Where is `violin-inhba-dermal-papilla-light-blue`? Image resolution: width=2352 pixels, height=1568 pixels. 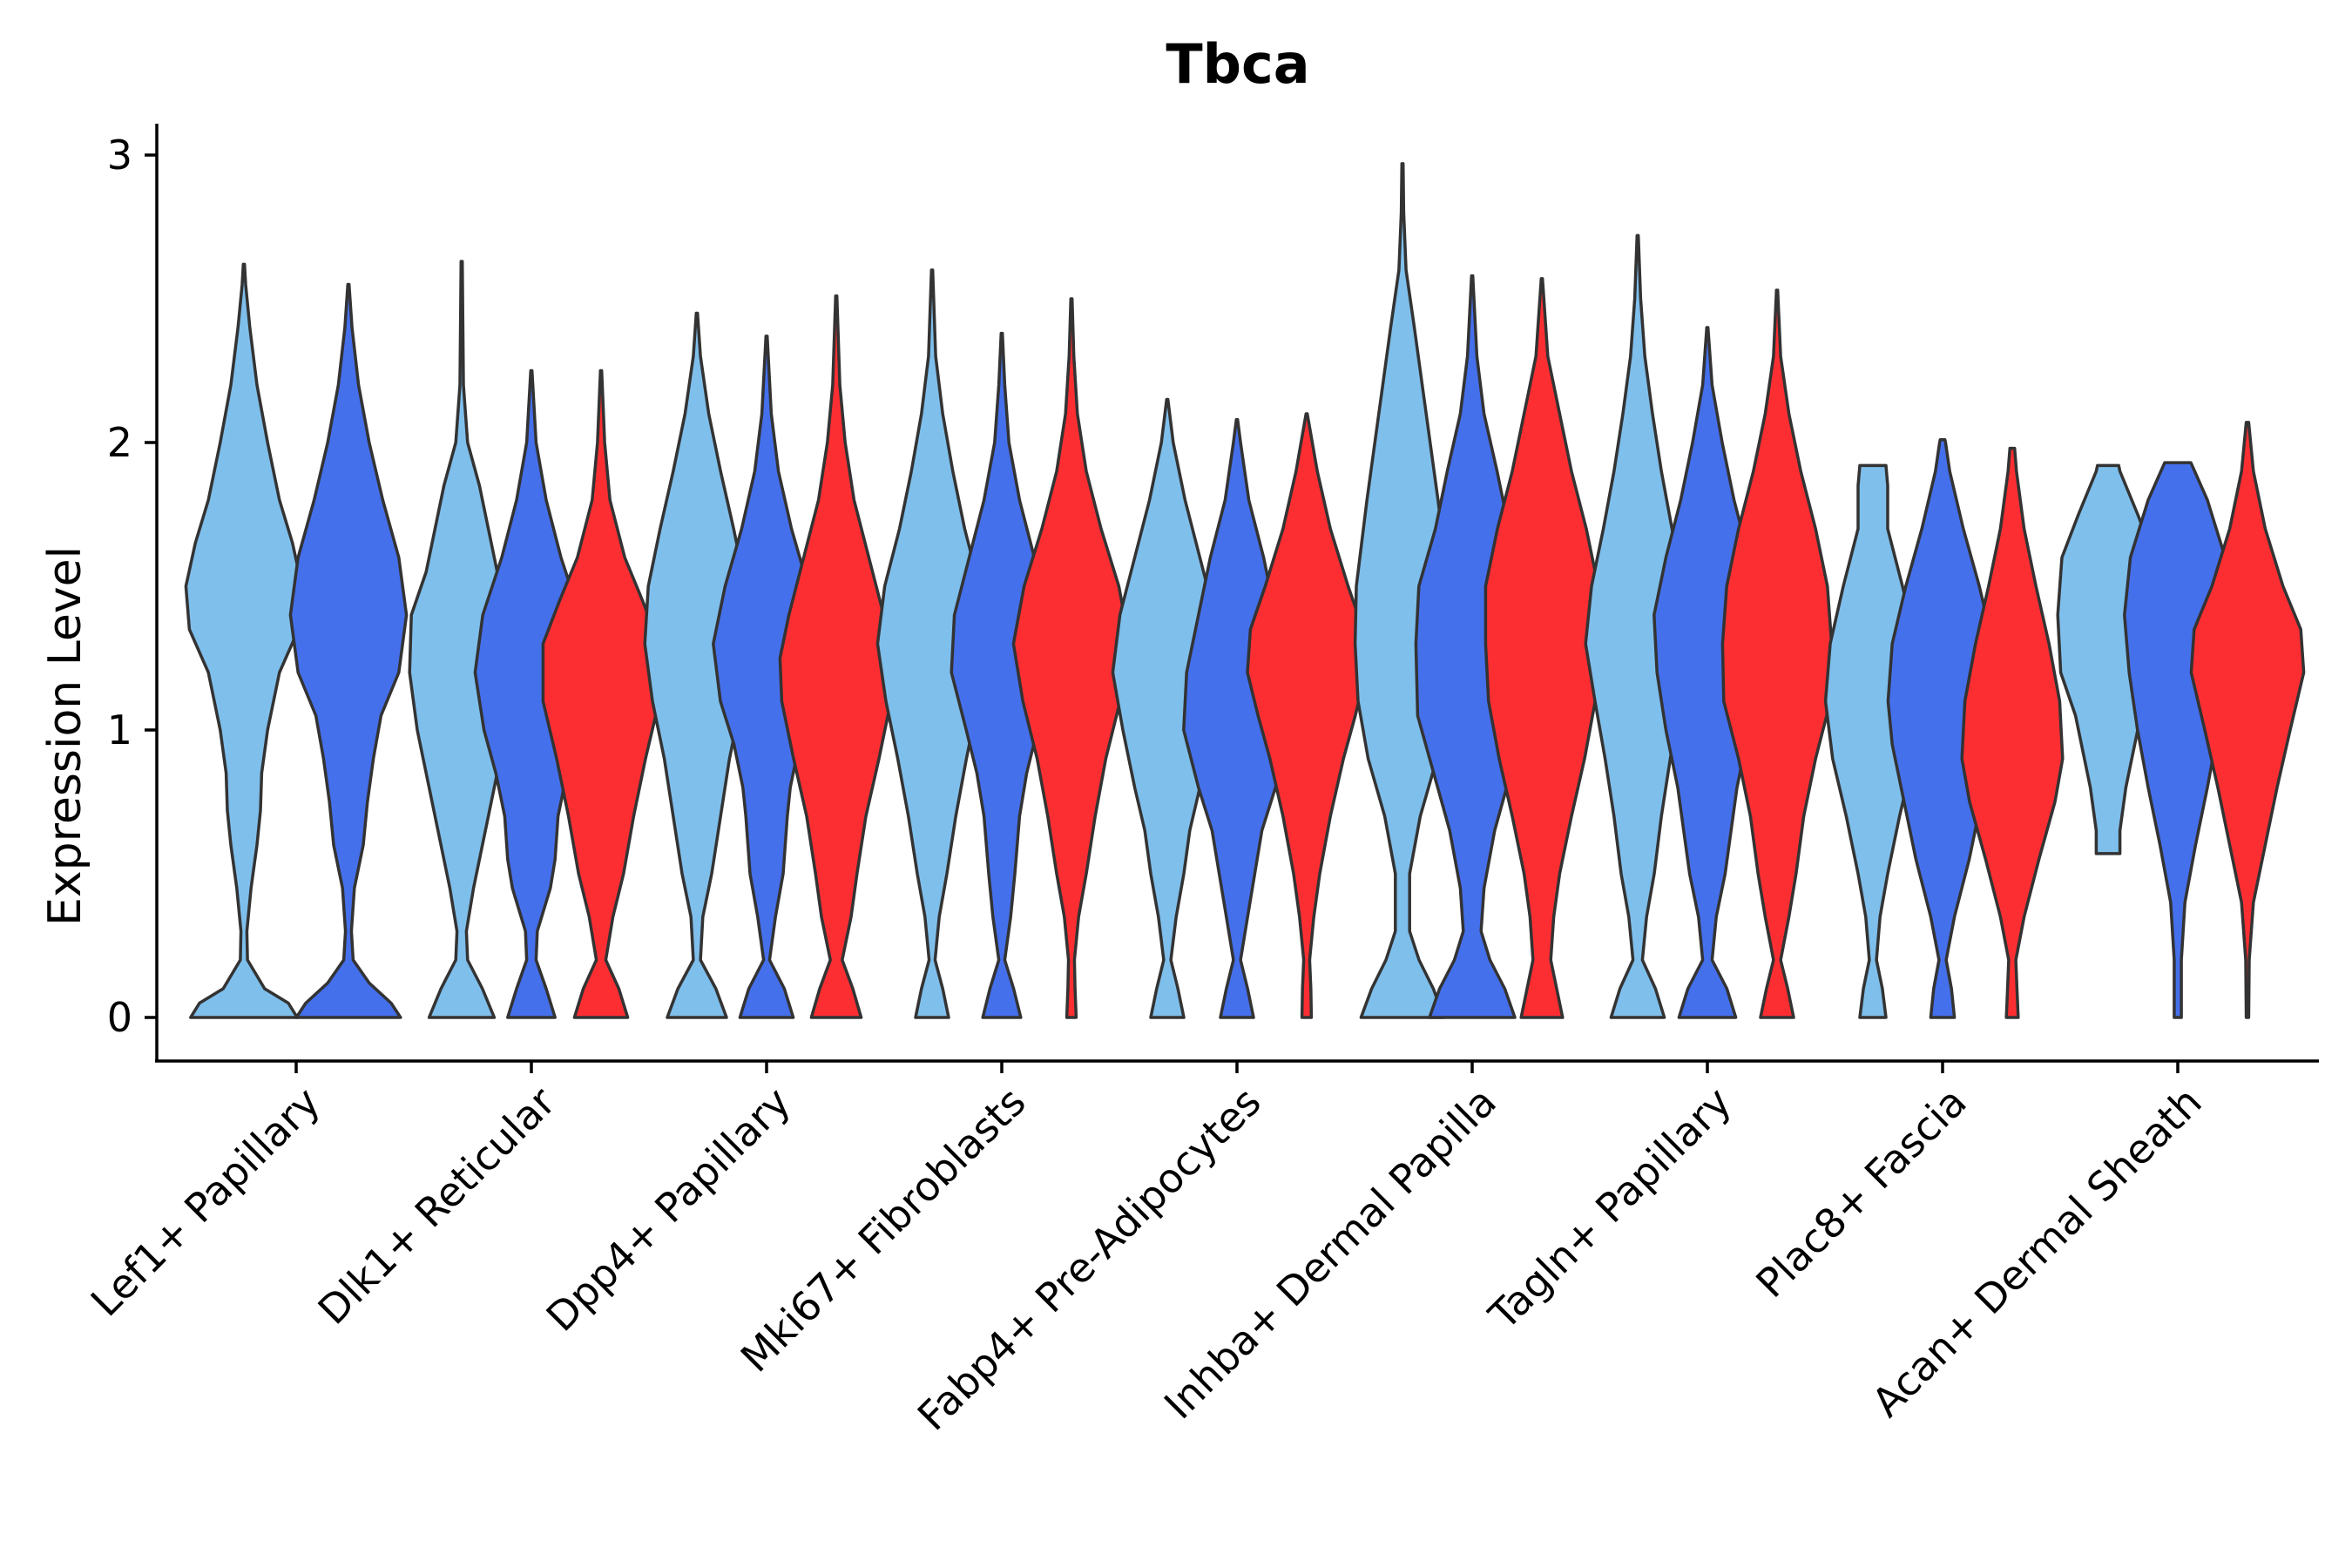 violin-inhba-dermal-papilla-light-blue is located at coordinates (1402, 590).